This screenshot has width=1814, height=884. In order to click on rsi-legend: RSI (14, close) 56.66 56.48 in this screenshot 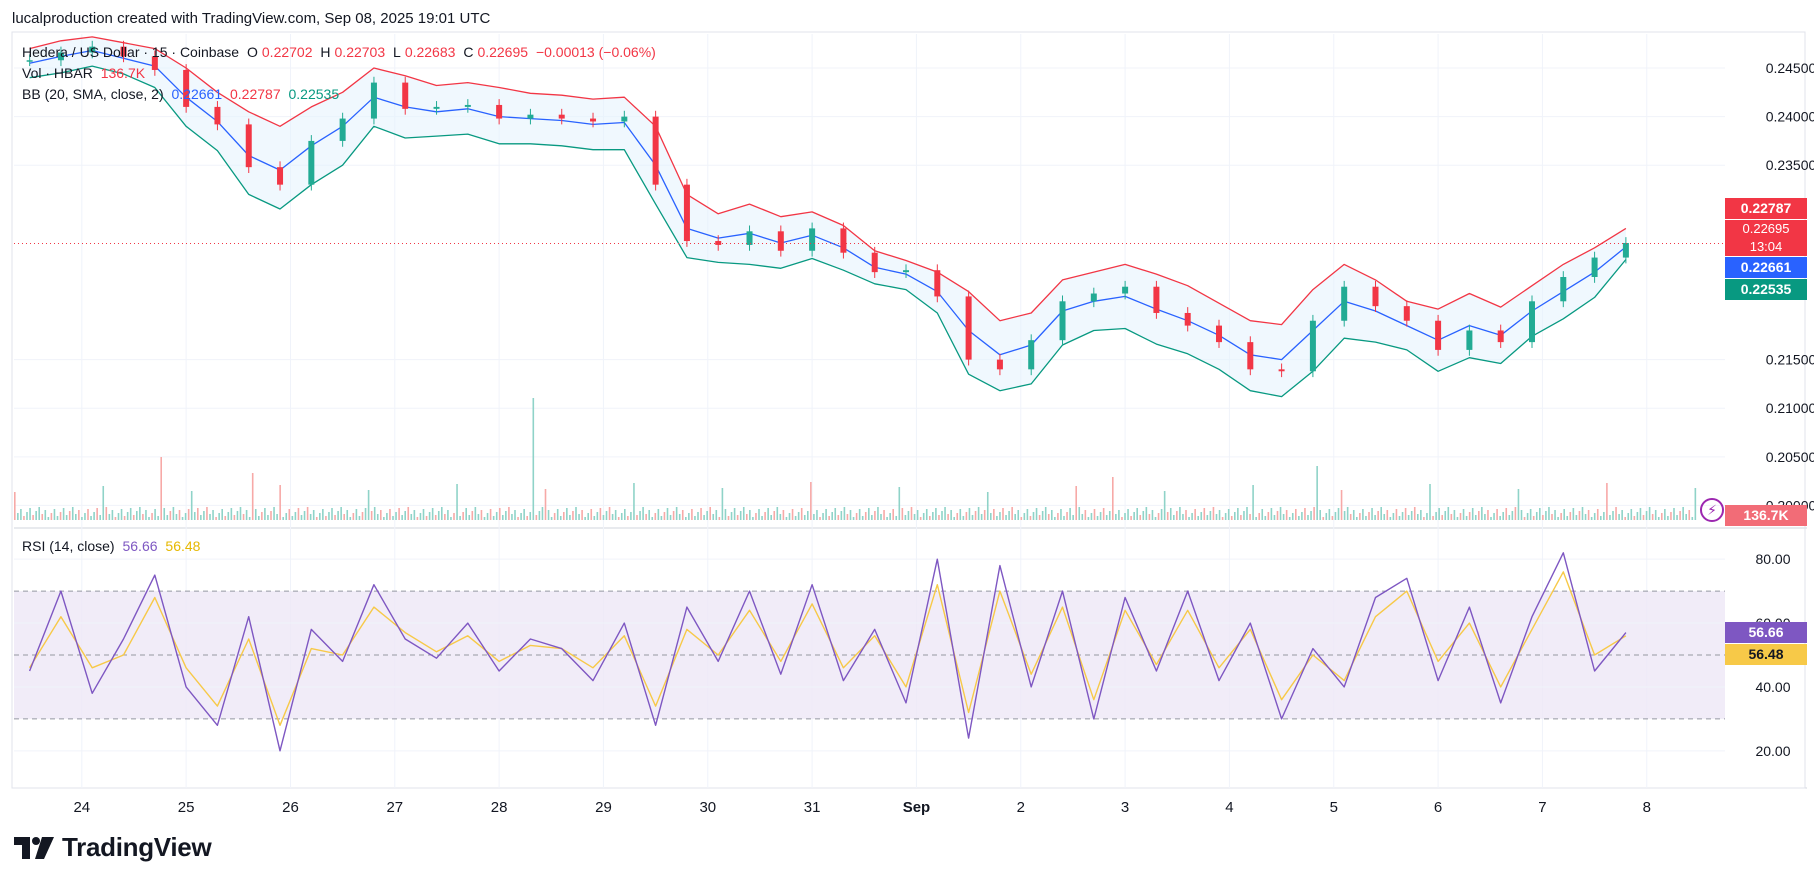, I will do `click(113, 546)`.